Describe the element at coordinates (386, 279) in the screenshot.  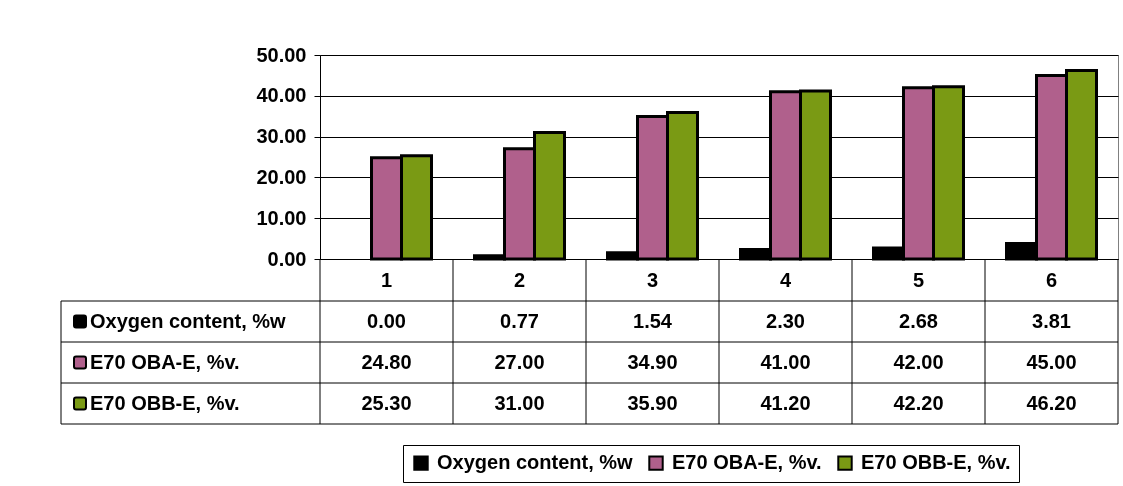
I see `x-tick-label: 1` at that location.